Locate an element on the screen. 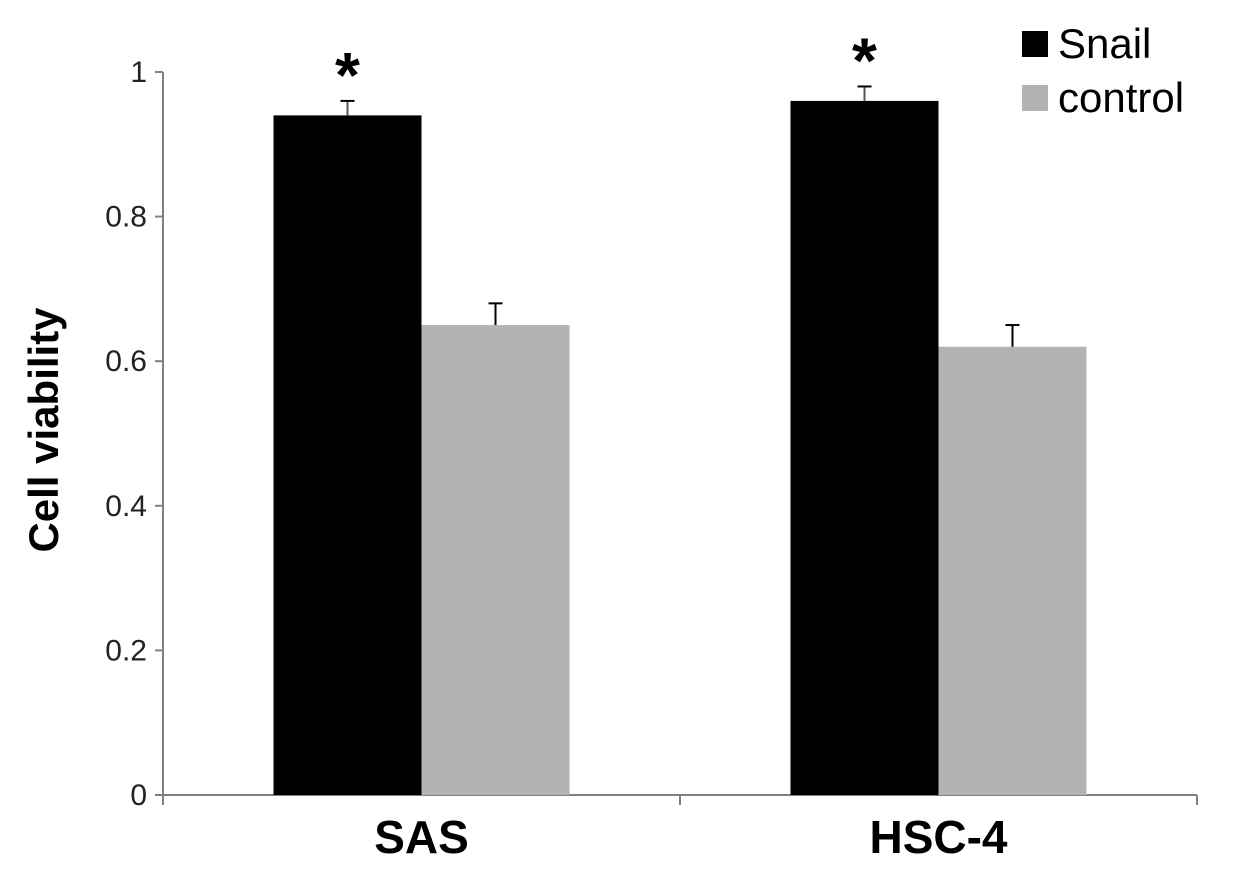 The width and height of the screenshot is (1239, 877). x-category-label: SAS is located at coordinates (421, 837).